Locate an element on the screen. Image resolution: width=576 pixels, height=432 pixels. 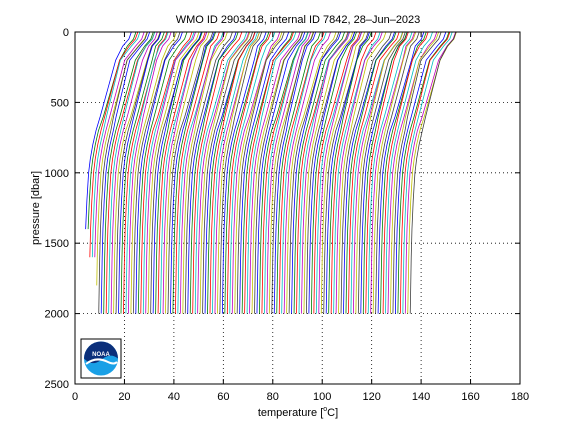
x-tick-label: 120 is located at coordinates (371, 397).